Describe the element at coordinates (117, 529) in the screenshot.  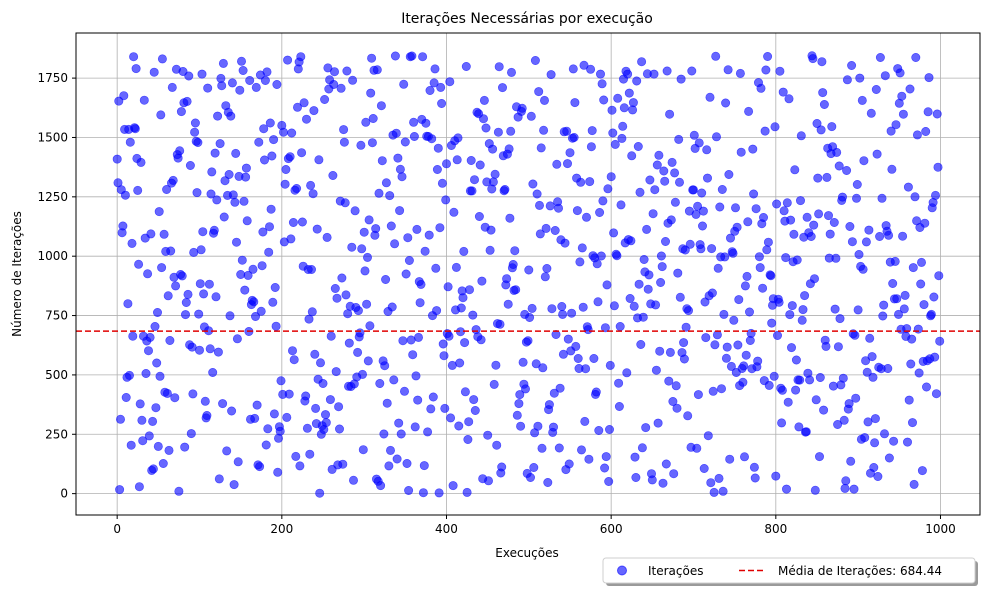
I see `x-tick-label: 0` at that location.